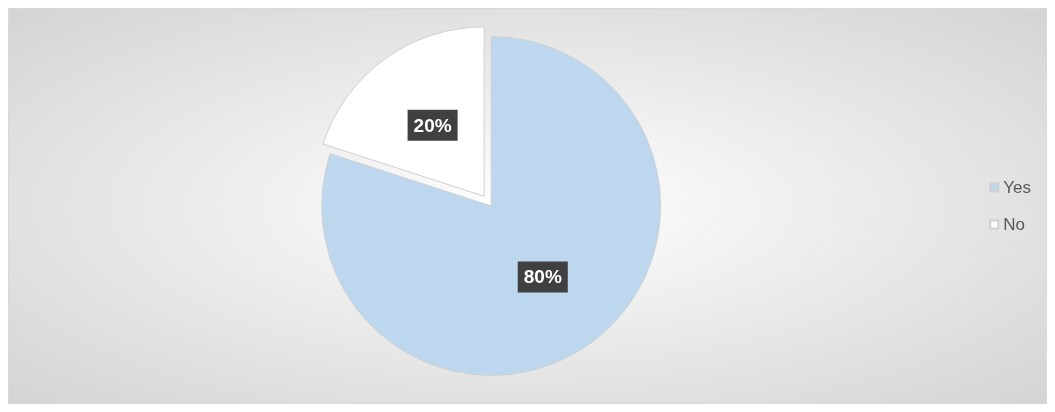  What do you see at coordinates (432, 125) in the screenshot?
I see `data-label: 20%` at bounding box center [432, 125].